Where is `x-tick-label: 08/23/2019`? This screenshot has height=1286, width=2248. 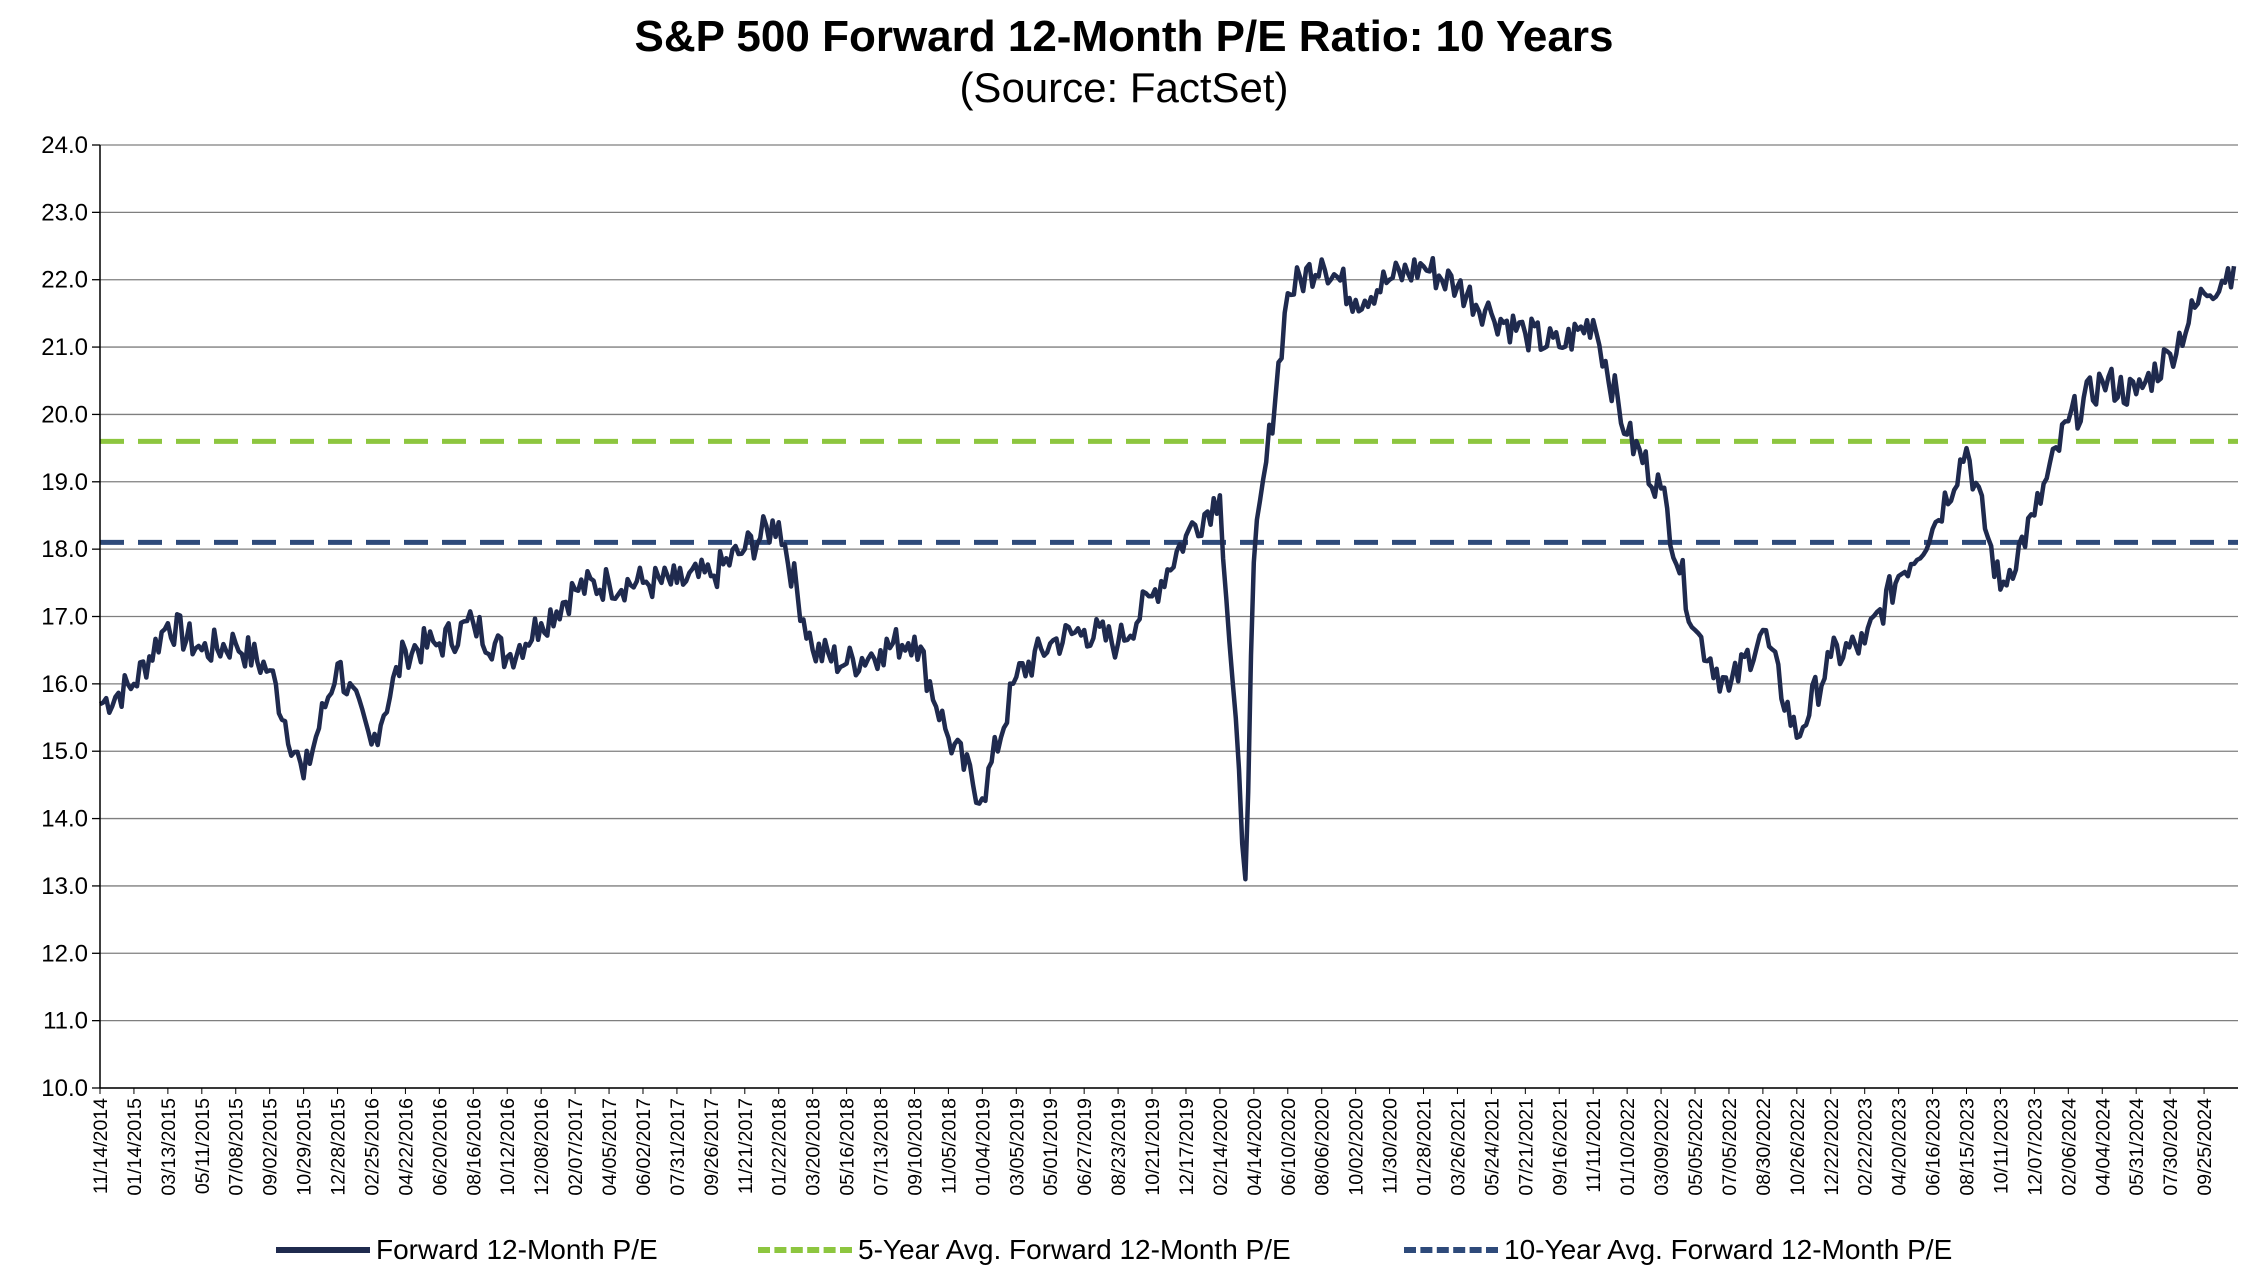
x-tick-label: 08/23/2019 is located at coordinates (1119, 1147).